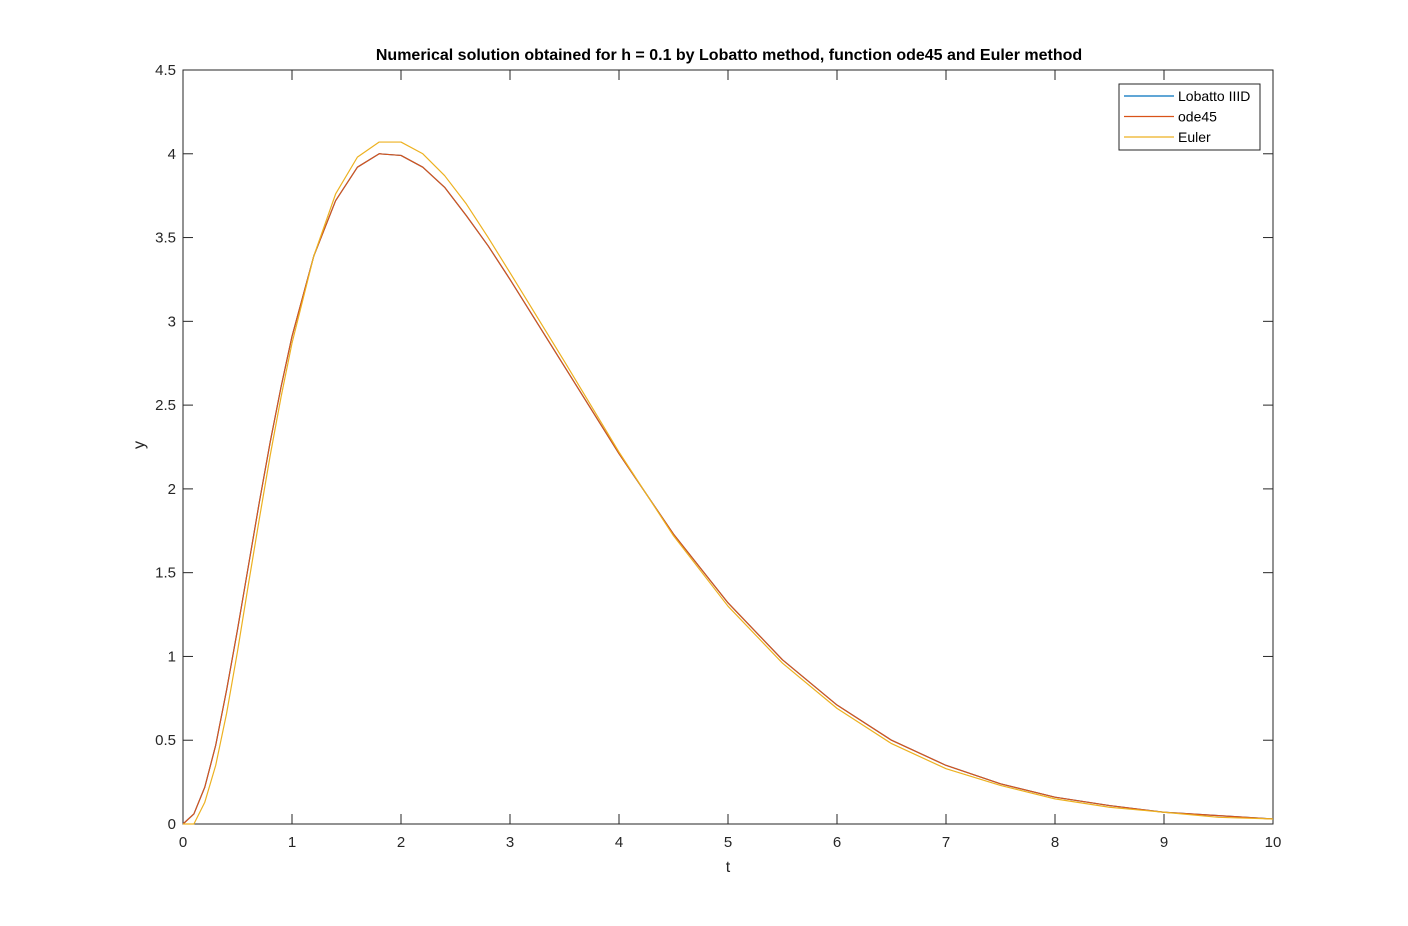 This screenshot has height=926, width=1408. What do you see at coordinates (1055, 842) in the screenshot?
I see `x-tick-label: 8` at bounding box center [1055, 842].